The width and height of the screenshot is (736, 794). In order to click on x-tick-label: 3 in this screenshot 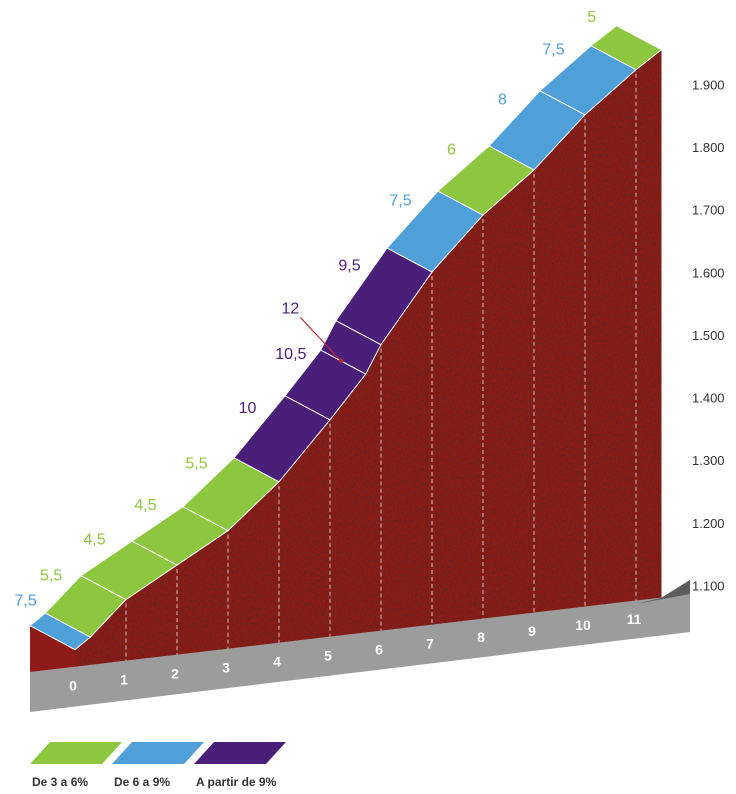, I will do `click(226, 667)`.